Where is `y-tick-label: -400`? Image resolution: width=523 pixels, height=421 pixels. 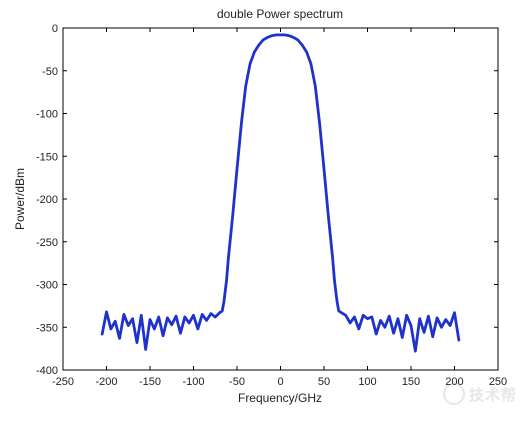
y-tick-label: -400 is located at coordinates (47, 371).